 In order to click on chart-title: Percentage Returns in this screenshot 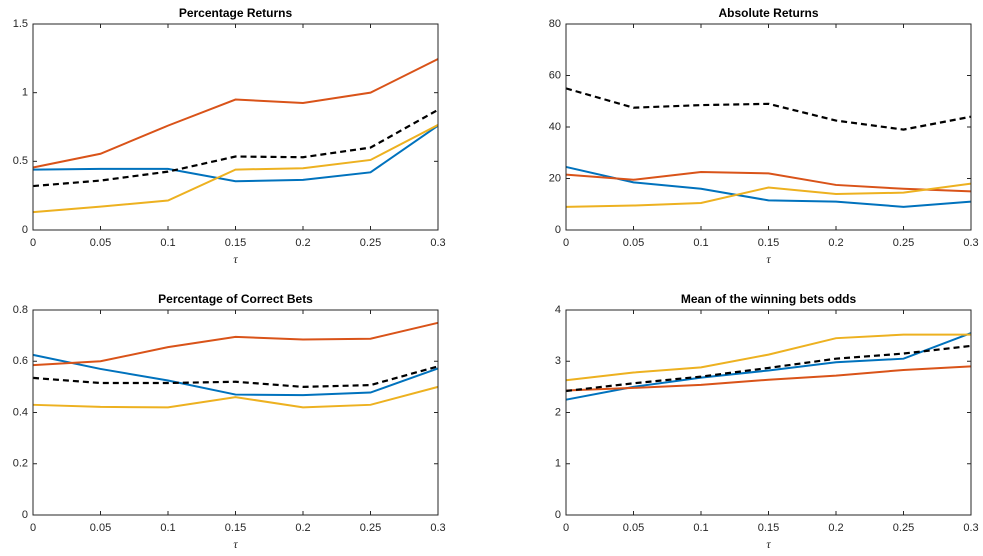, I will do `click(236, 13)`.